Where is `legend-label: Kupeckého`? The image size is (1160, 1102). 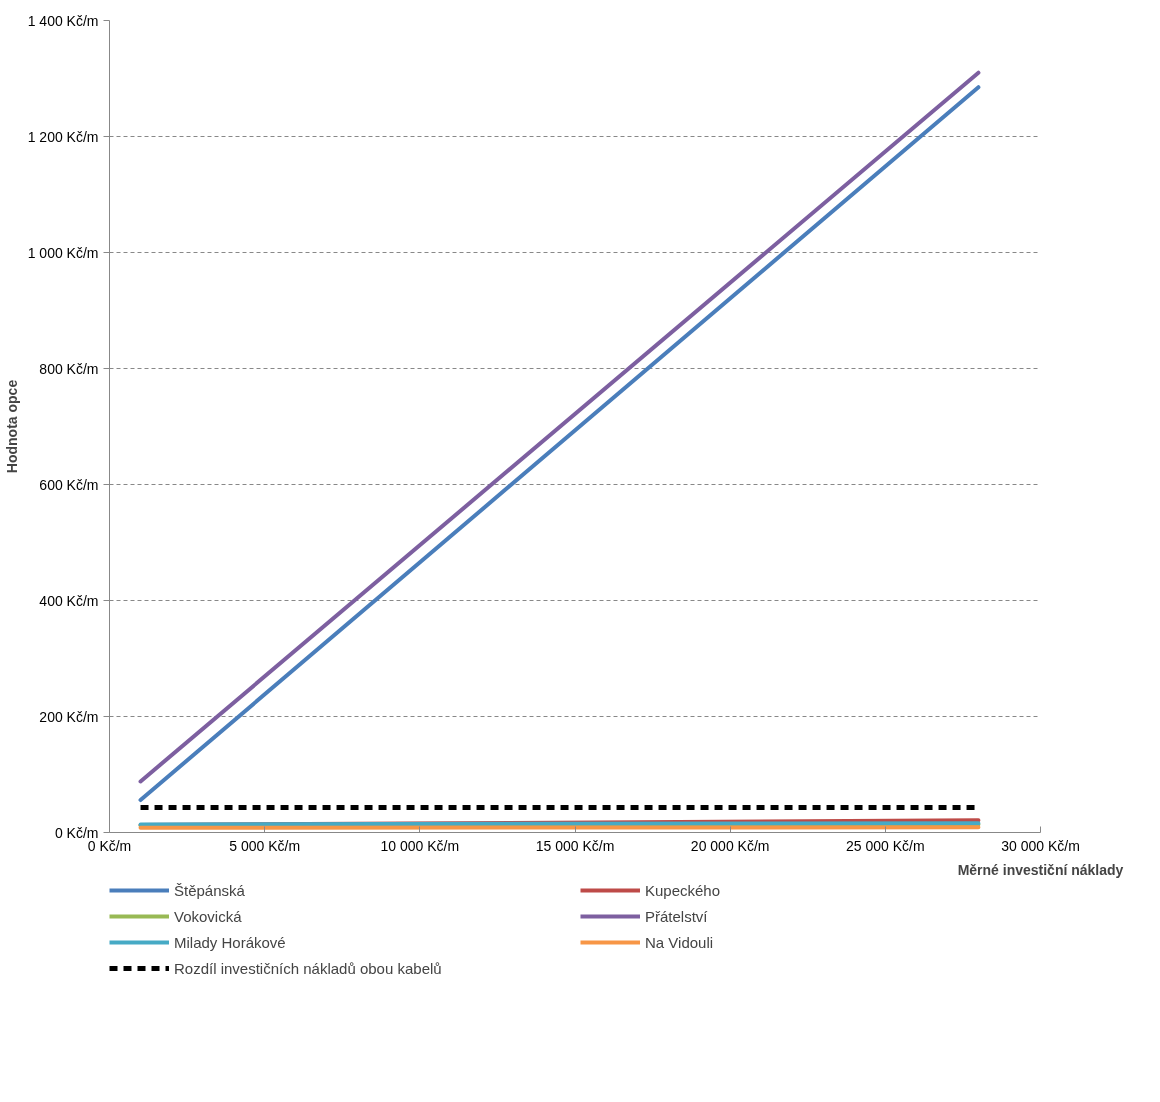 legend-label: Kupeckého is located at coordinates (683, 890).